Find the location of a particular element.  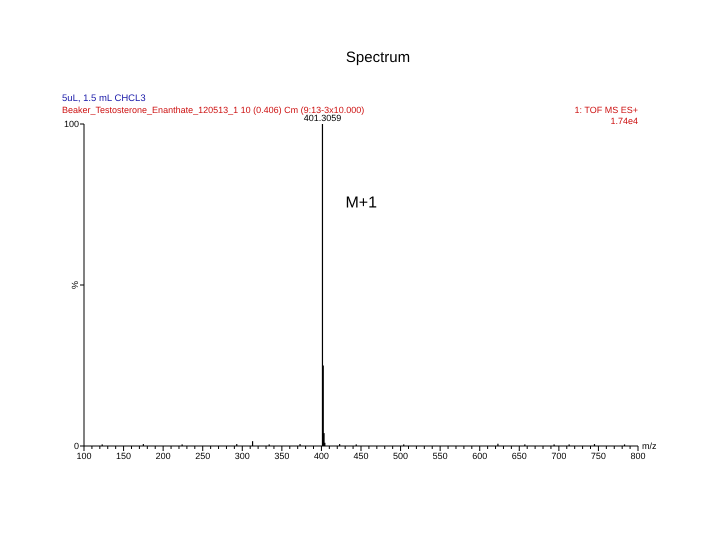

x-tick-label: 800 is located at coordinates (638, 456).